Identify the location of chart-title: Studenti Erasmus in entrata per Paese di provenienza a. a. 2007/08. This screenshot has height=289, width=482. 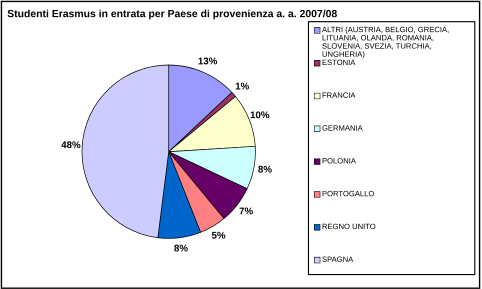
(172, 15).